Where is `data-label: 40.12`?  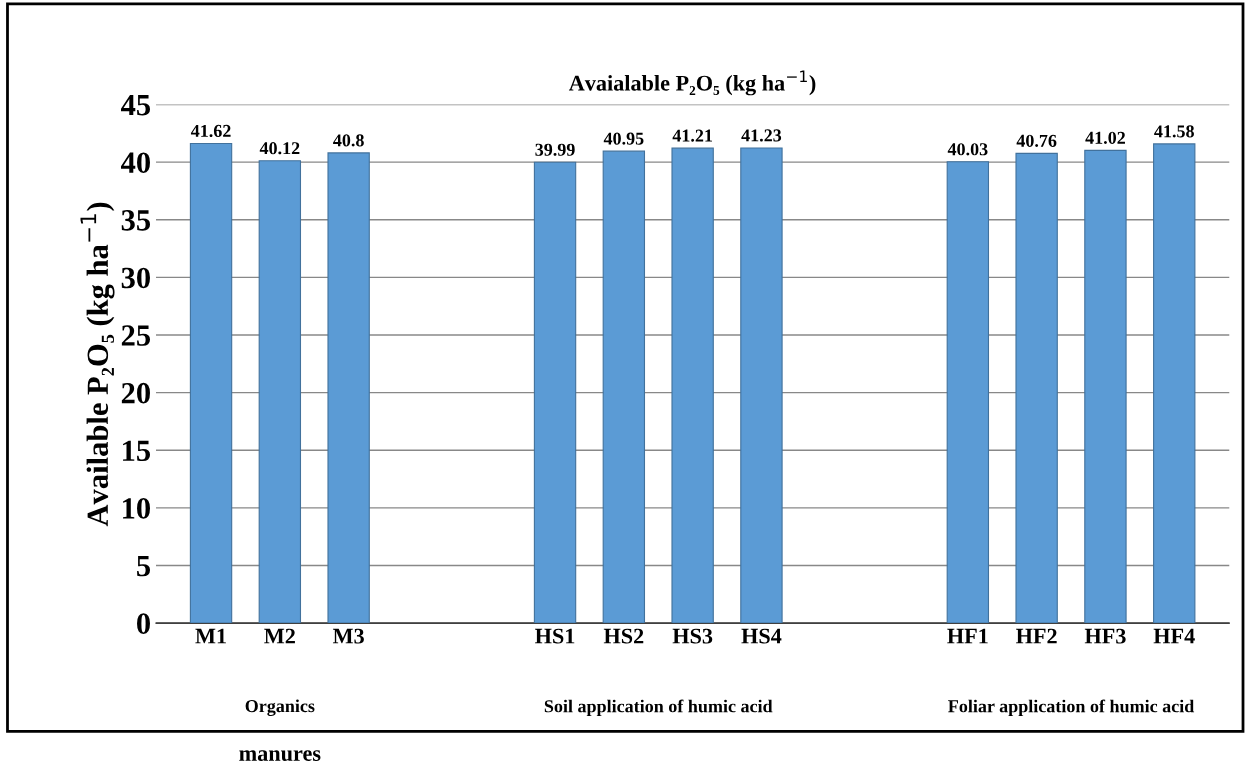 data-label: 40.12 is located at coordinates (279, 148).